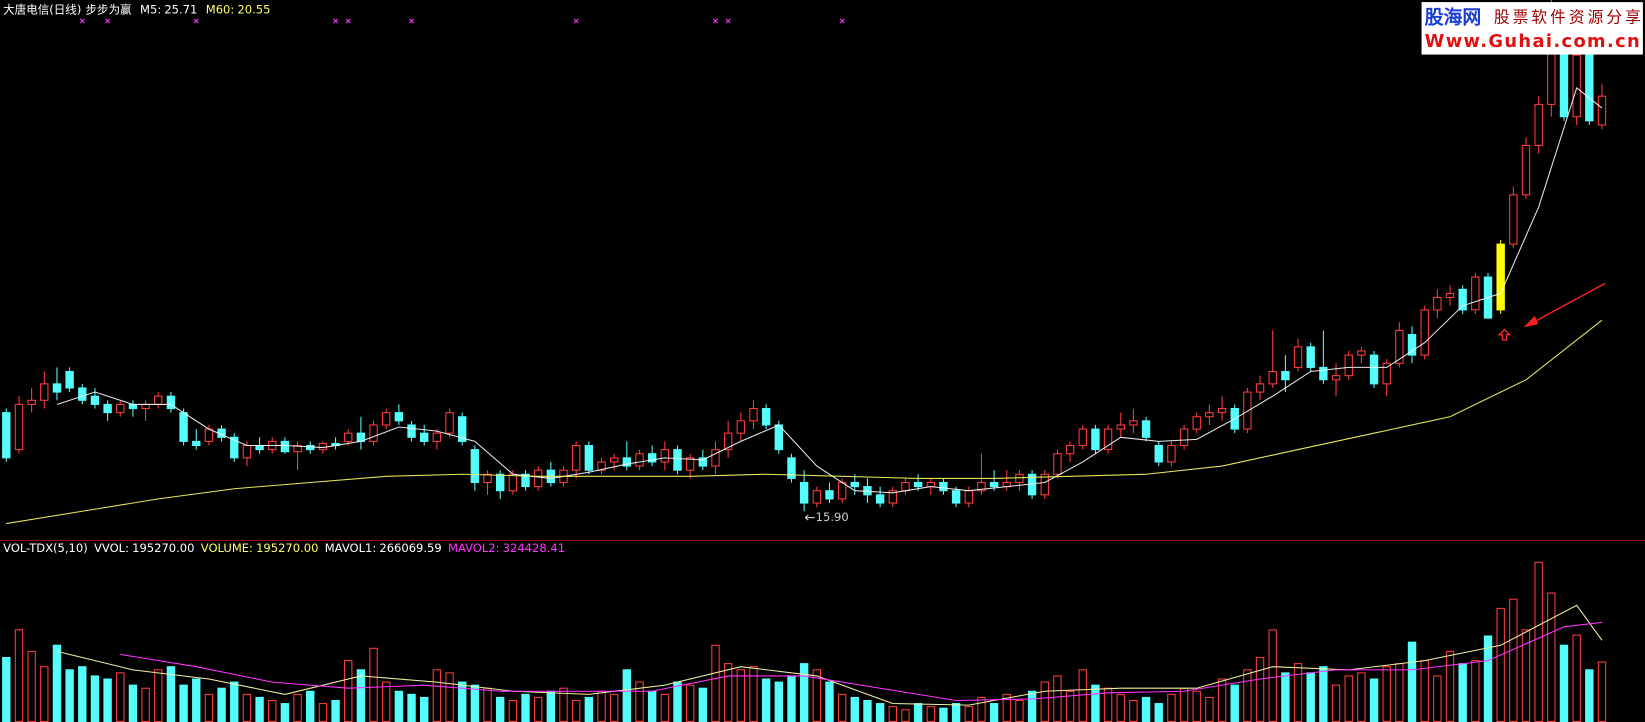 The image size is (1645, 722). I want to click on volume-indicator-value: 266069.59, so click(410, 547).